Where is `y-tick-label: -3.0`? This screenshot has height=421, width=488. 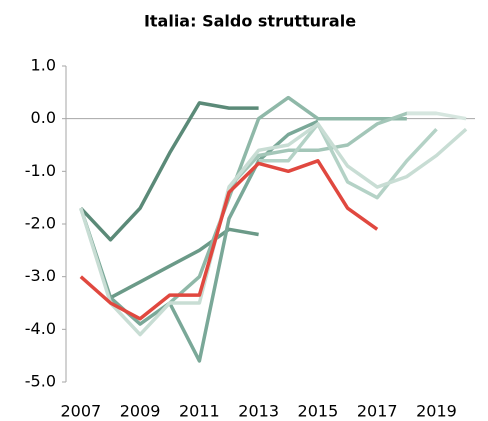
y-tick-label: -3.0 is located at coordinates (40, 275).